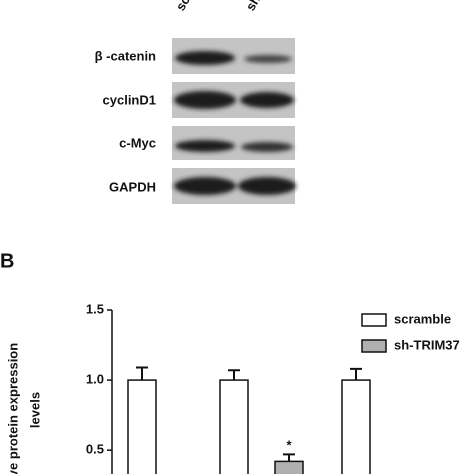 This screenshot has width=474, height=474. I want to click on column-label: scramble, so click(194, 6).